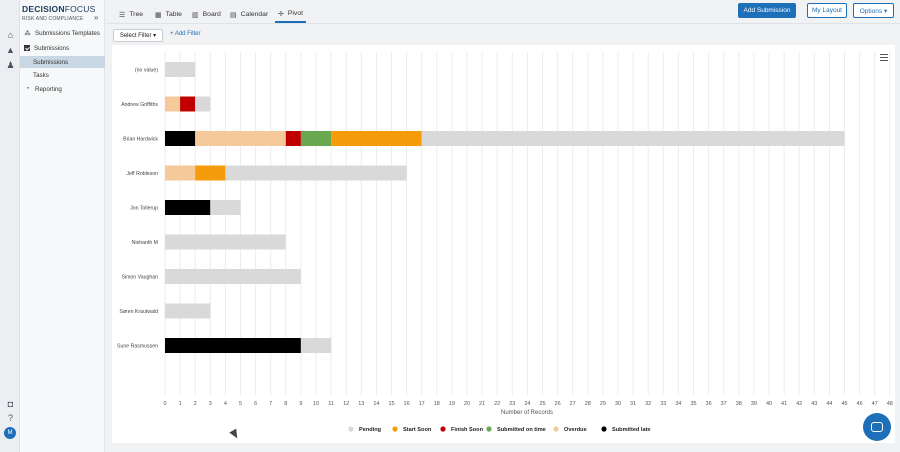 Image resolution: width=900 pixels, height=452 pixels. What do you see at coordinates (27, 48) in the screenshot?
I see `checkbox-icon` at bounding box center [27, 48].